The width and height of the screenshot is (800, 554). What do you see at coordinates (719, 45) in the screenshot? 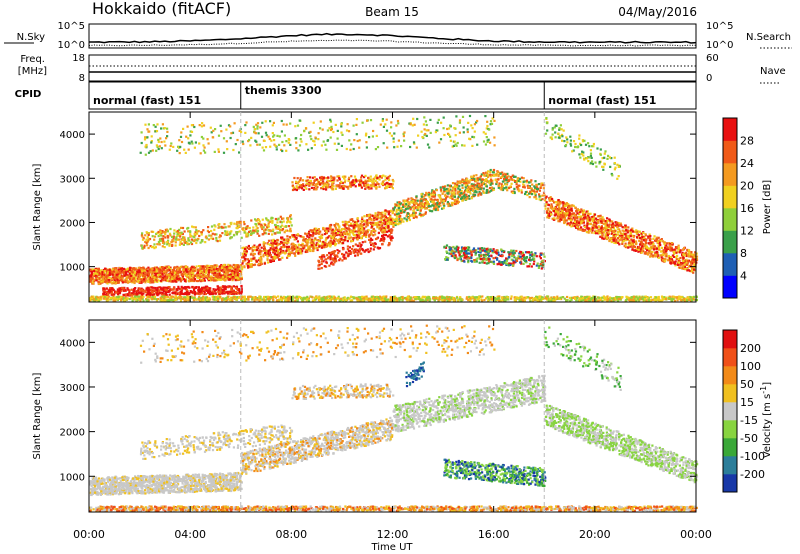
I see `nsearch-tick-lo: 10^0` at bounding box center [719, 45].